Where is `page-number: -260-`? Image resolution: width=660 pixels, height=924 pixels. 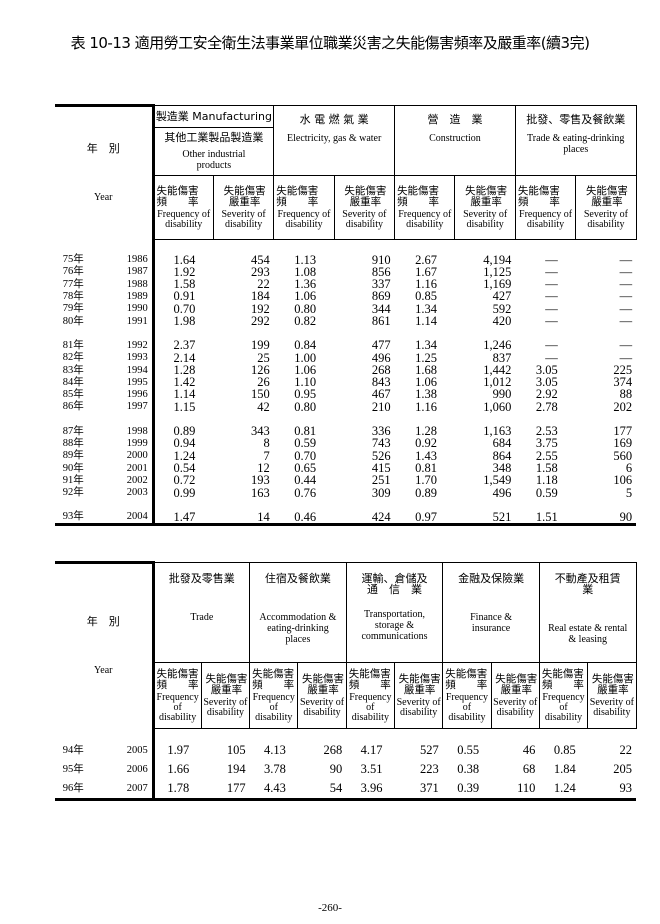
page-number: -260- is located at coordinates (330, 908).